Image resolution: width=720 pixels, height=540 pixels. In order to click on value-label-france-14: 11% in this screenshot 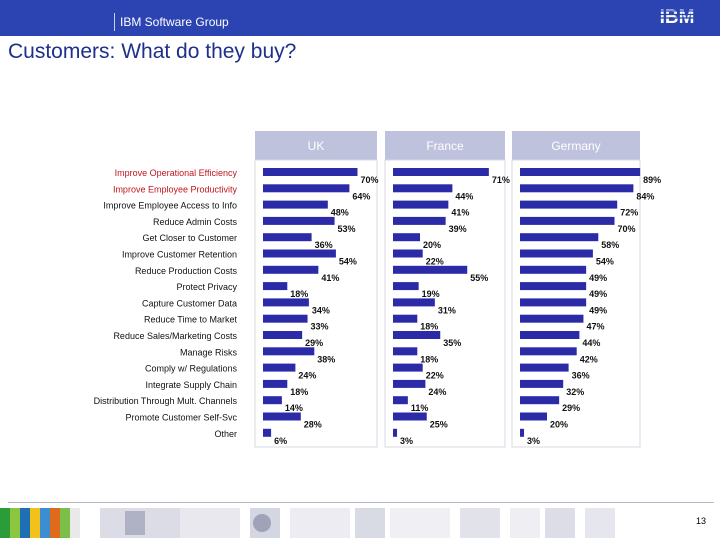, I will do `click(420, 408)`.